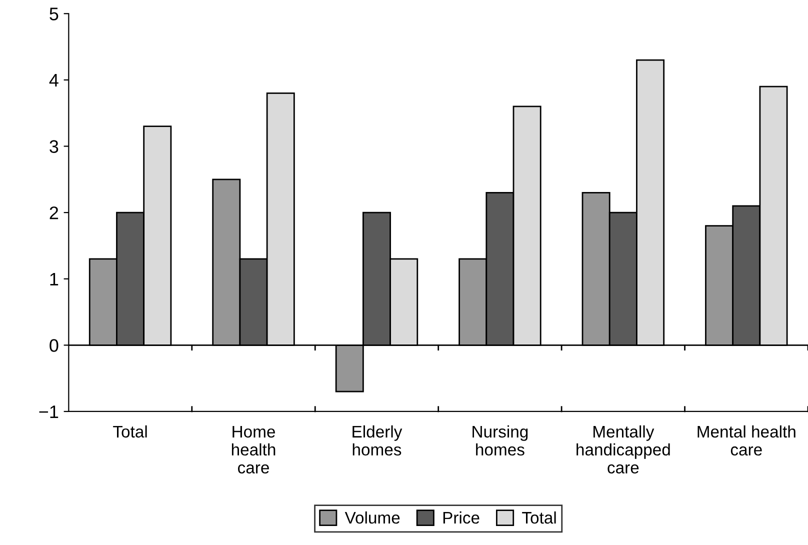 This screenshot has height=545, width=808. I want to click on x-tick-label: Nursing homes, so click(500, 440).